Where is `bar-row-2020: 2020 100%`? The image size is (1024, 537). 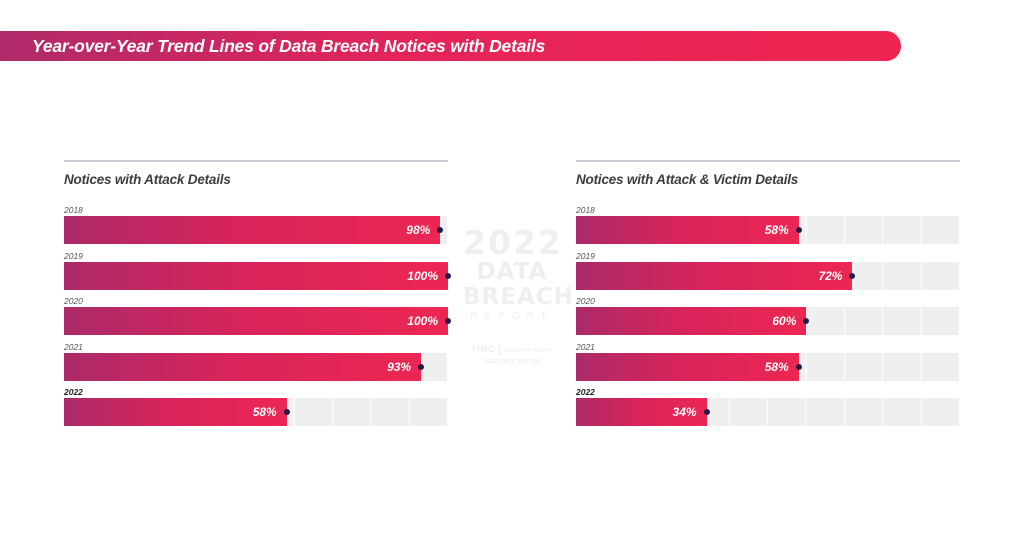 bar-row-2020: 2020 100% is located at coordinates (257, 318).